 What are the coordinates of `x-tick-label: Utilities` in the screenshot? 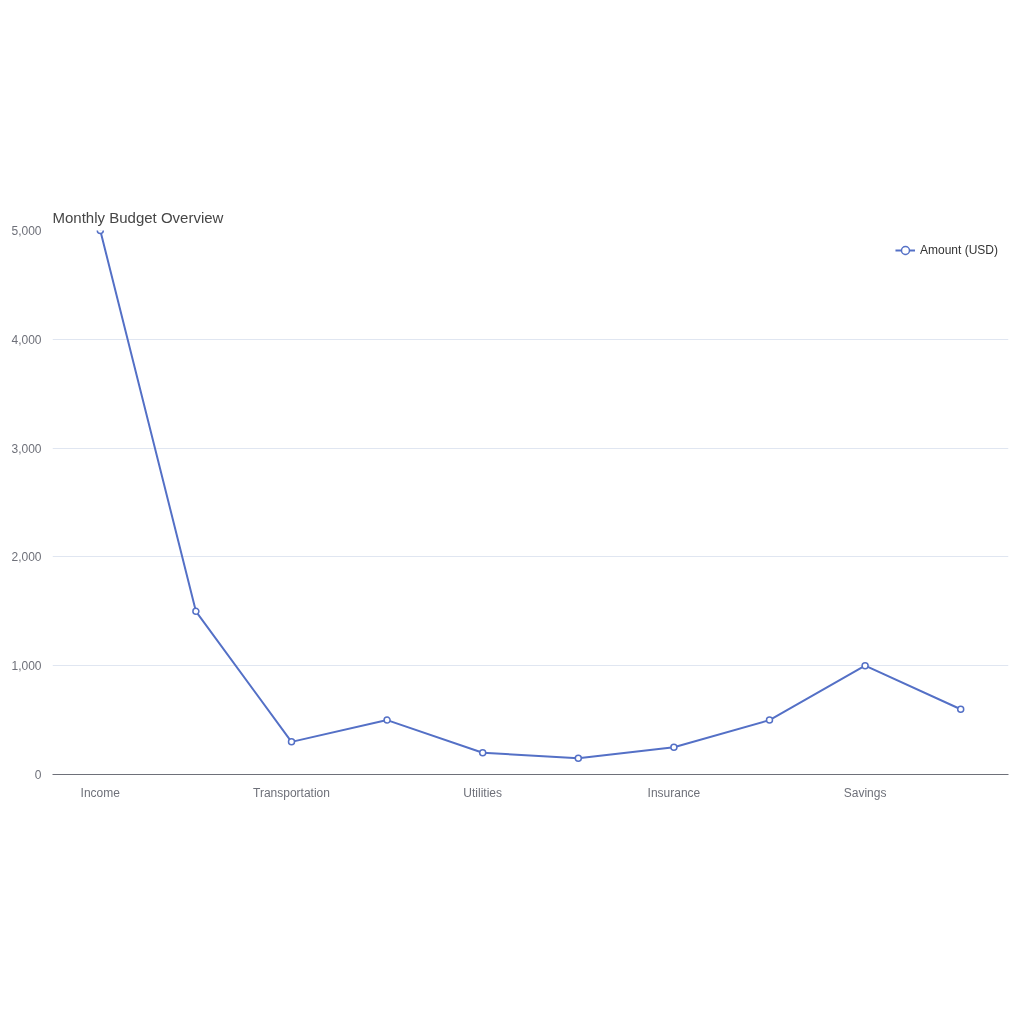 It's located at (483, 792).